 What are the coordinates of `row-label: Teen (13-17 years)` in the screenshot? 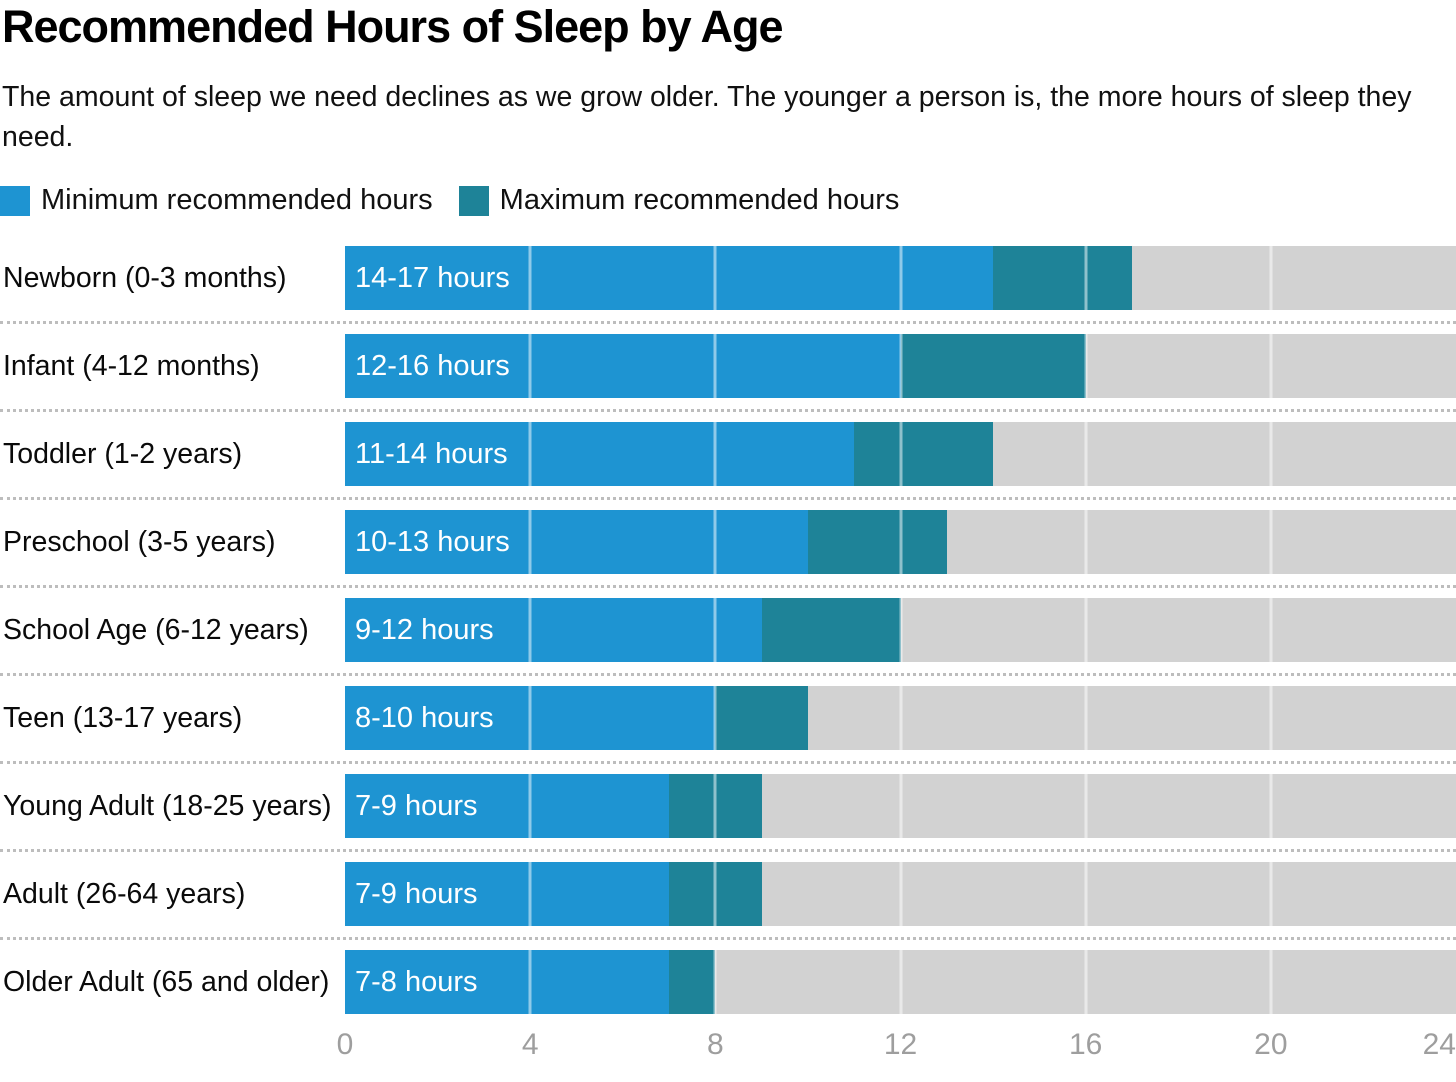 It's located at (123, 717).